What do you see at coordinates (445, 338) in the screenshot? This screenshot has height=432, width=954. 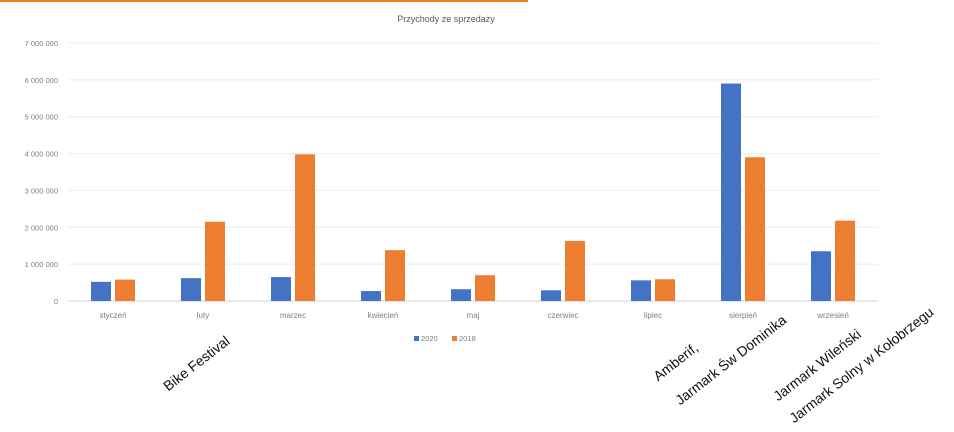 I see `legend: 2020 2018` at bounding box center [445, 338].